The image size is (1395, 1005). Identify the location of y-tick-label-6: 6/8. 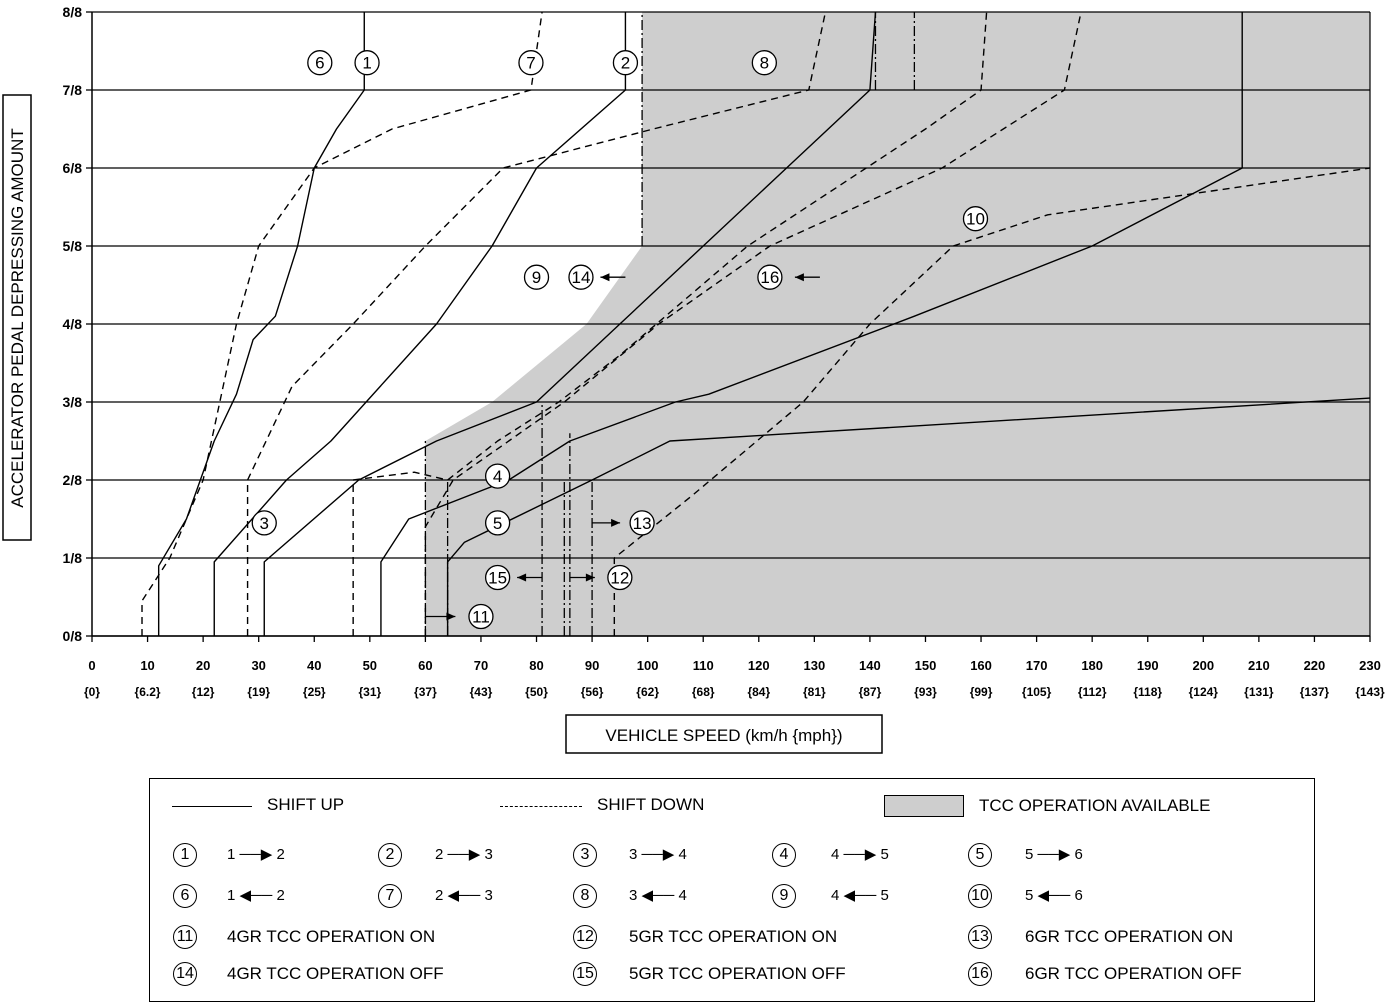
(73, 168).